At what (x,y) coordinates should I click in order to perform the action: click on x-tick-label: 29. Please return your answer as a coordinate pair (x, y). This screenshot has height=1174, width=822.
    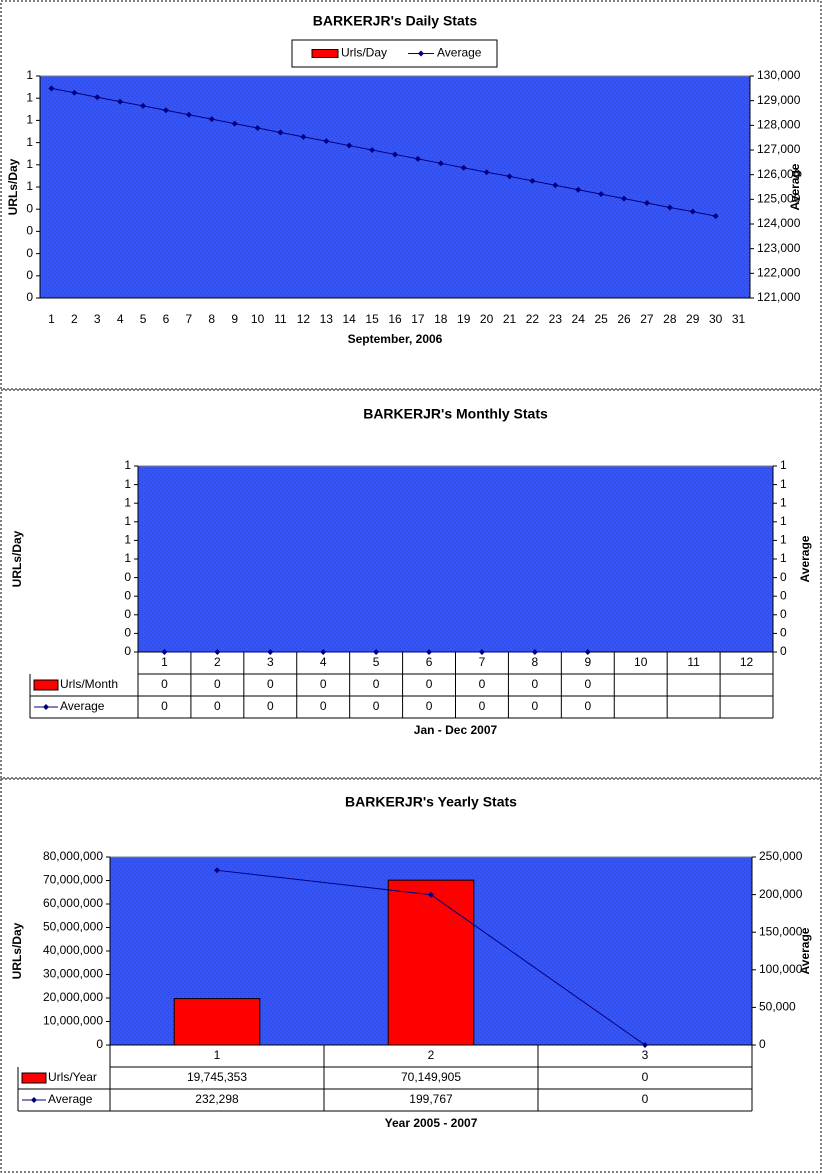
    Looking at the image, I should click on (693, 319).